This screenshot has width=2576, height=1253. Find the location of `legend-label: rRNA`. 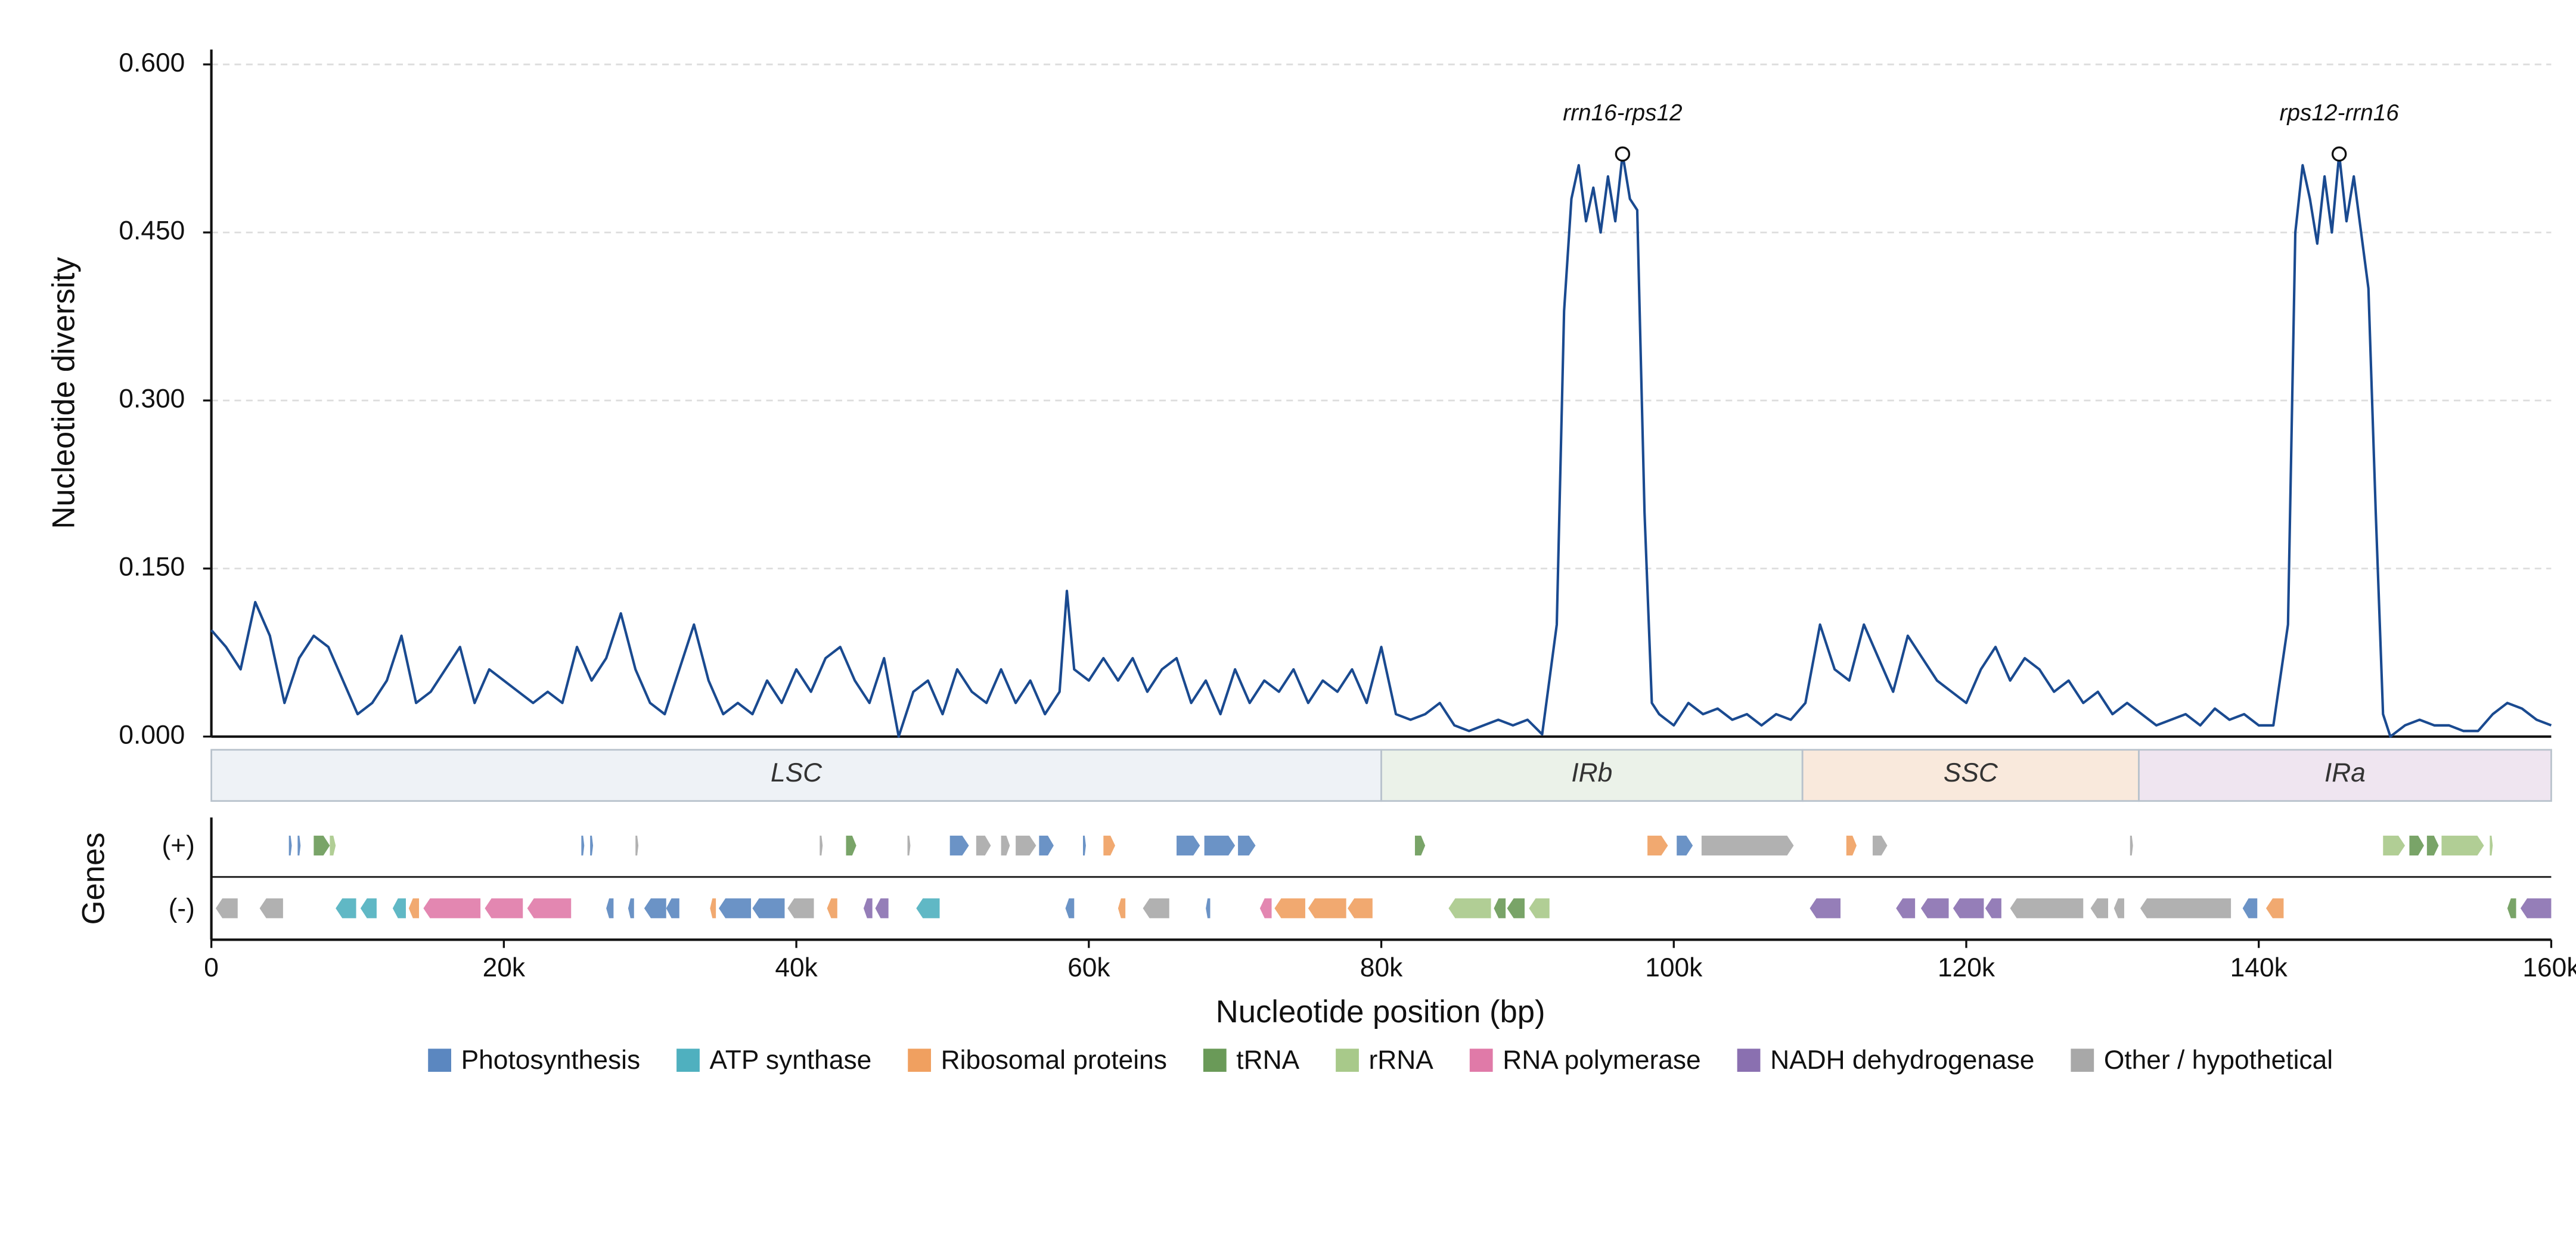

legend-label: rRNA is located at coordinates (1402, 1060).